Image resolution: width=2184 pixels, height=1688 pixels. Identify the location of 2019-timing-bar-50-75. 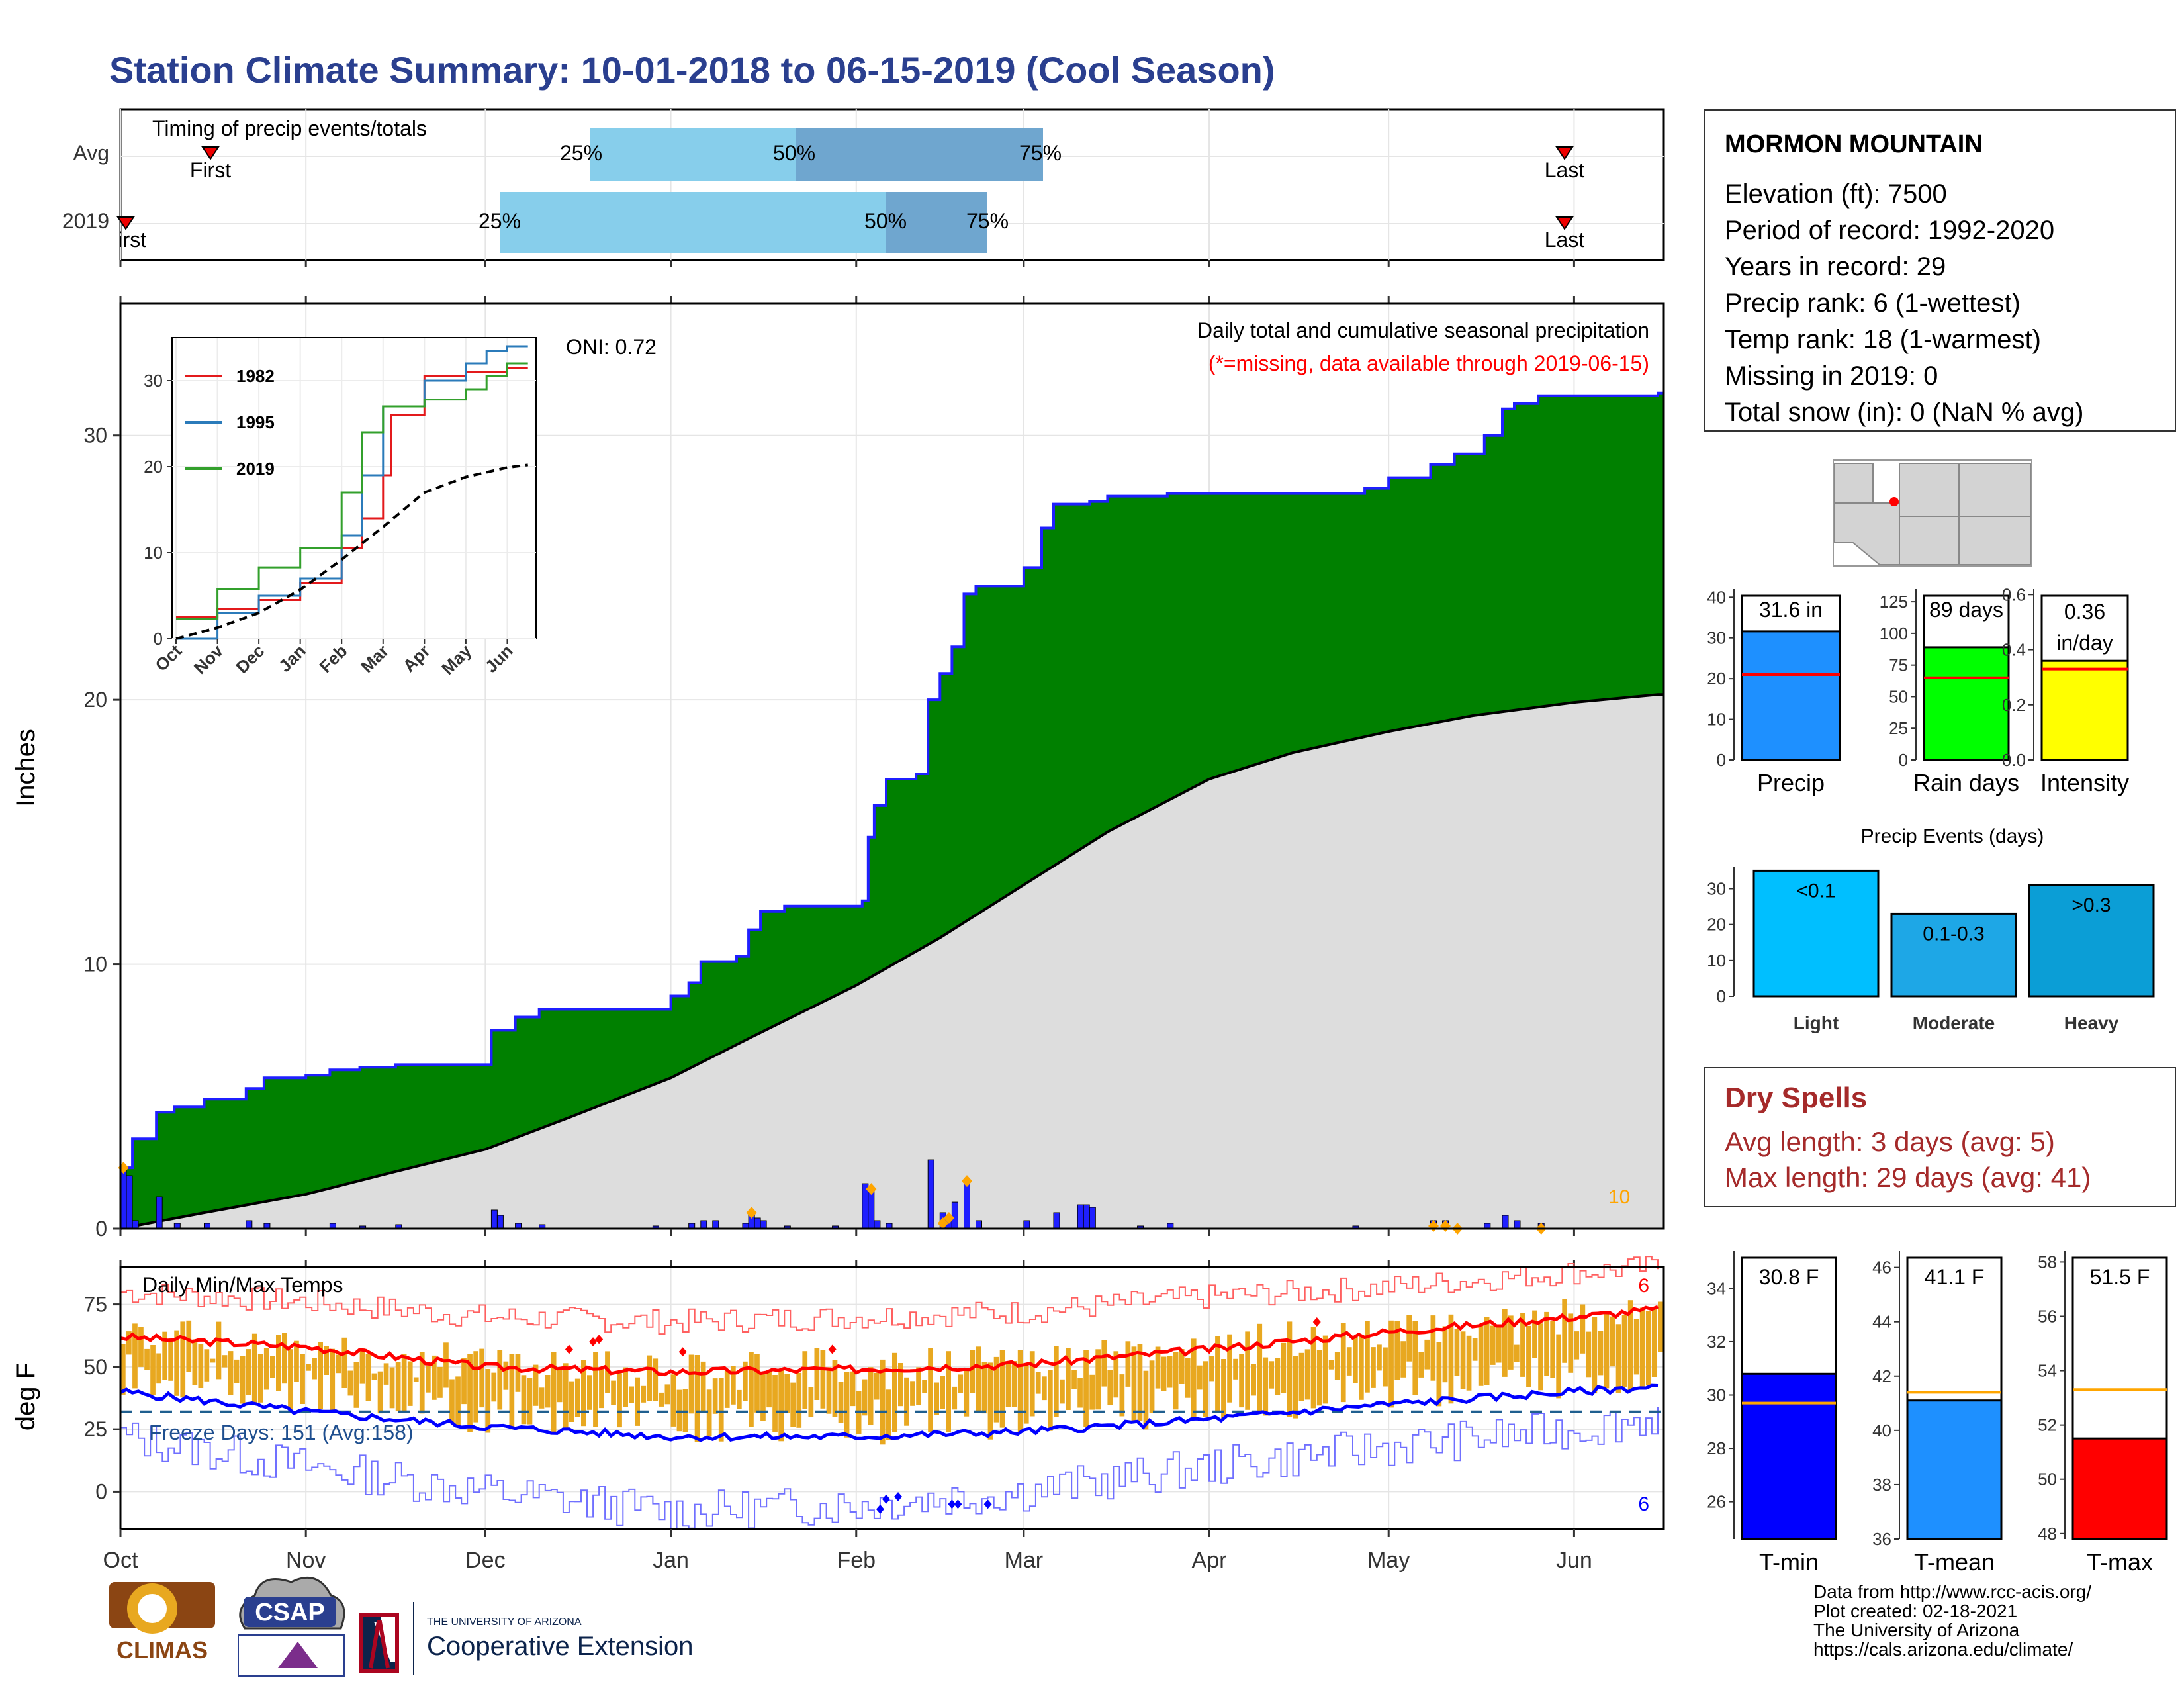
(936, 222).